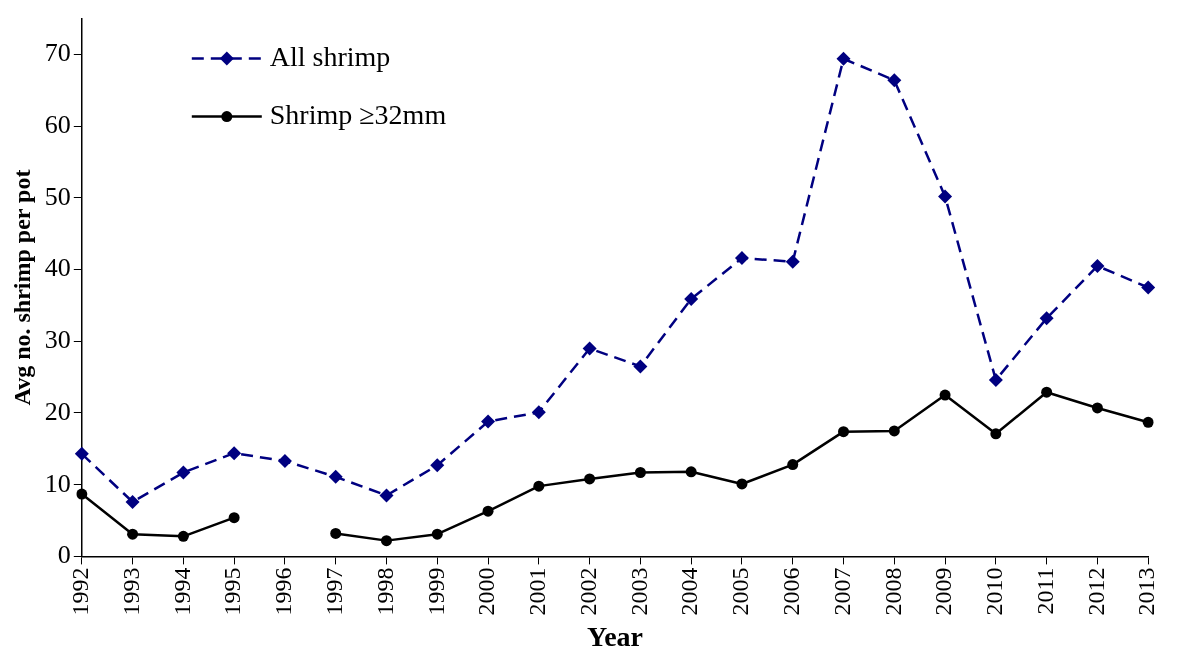 This screenshot has height=665, width=1180. What do you see at coordinates (334, 591) in the screenshot?
I see `x-tick-label: 1997` at bounding box center [334, 591].